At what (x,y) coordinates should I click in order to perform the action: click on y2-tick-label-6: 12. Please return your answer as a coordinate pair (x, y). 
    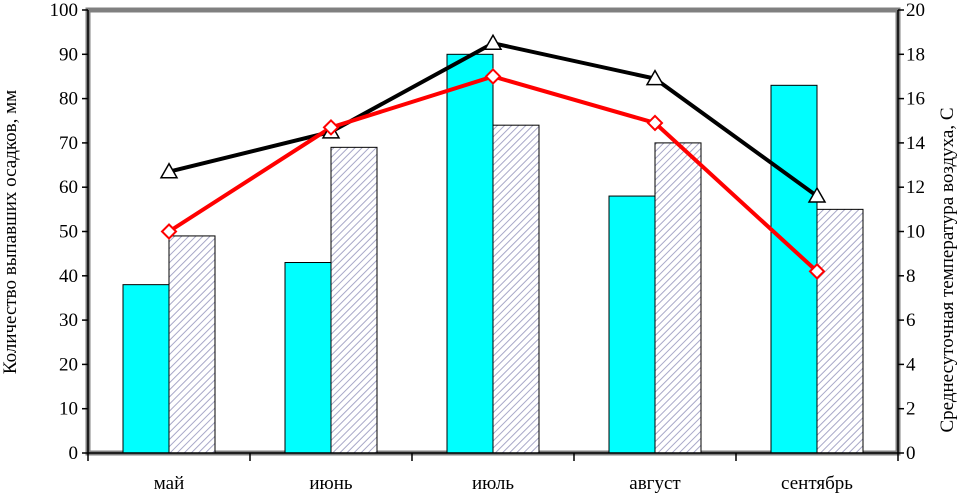
    Looking at the image, I should click on (915, 187).